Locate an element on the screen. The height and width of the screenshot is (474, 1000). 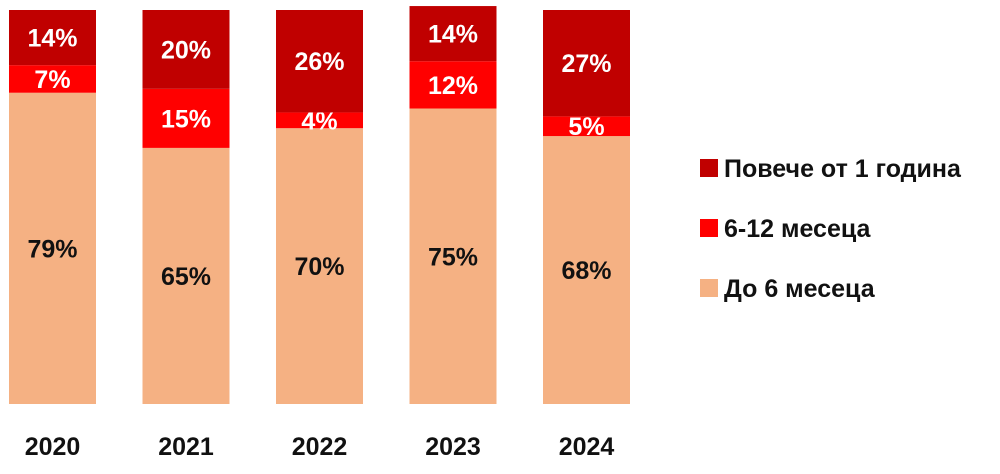
legend-label: 6-12 месеца is located at coordinates (798, 229).